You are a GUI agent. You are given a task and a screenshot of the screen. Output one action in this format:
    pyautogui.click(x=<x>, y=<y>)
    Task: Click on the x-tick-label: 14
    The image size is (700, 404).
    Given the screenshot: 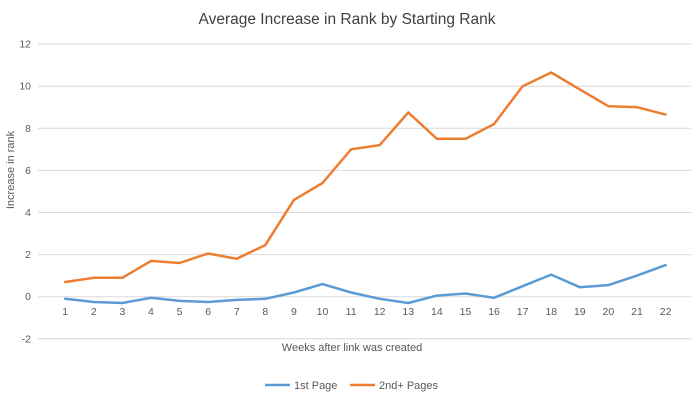 What is the action you would take?
    pyautogui.click(x=437, y=312)
    